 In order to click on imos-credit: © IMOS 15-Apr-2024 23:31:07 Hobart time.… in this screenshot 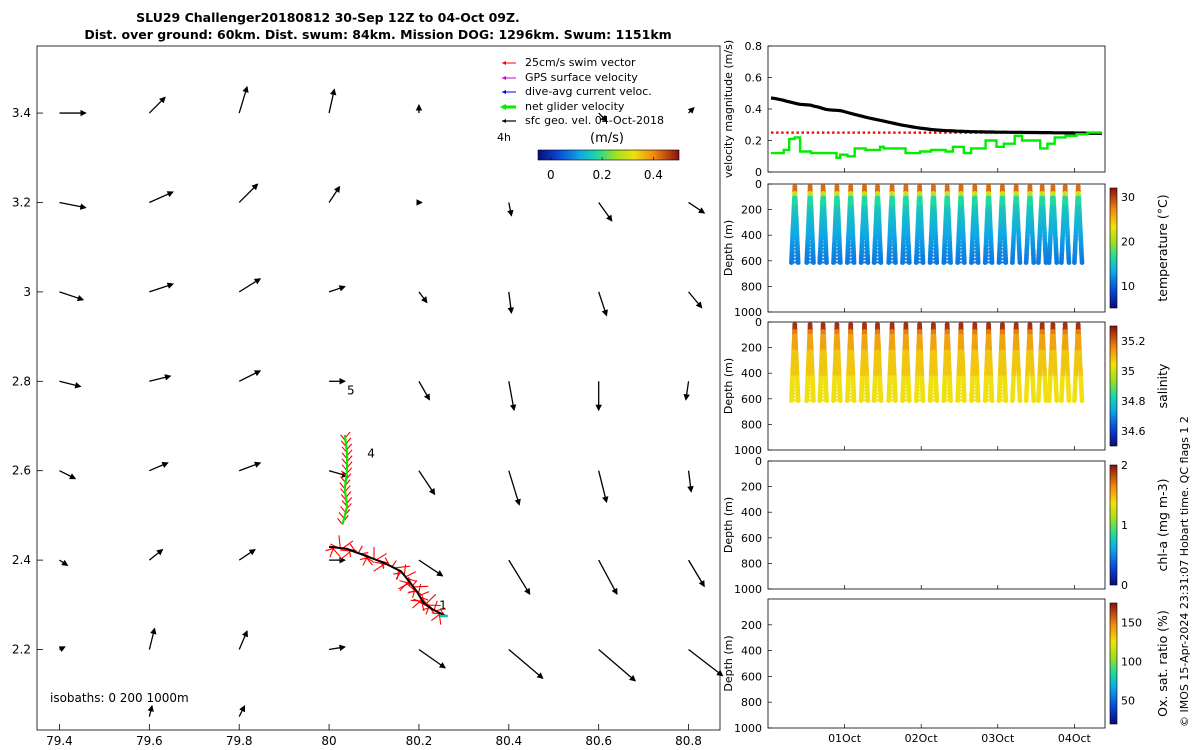, I will do `click(1184, 571)`.